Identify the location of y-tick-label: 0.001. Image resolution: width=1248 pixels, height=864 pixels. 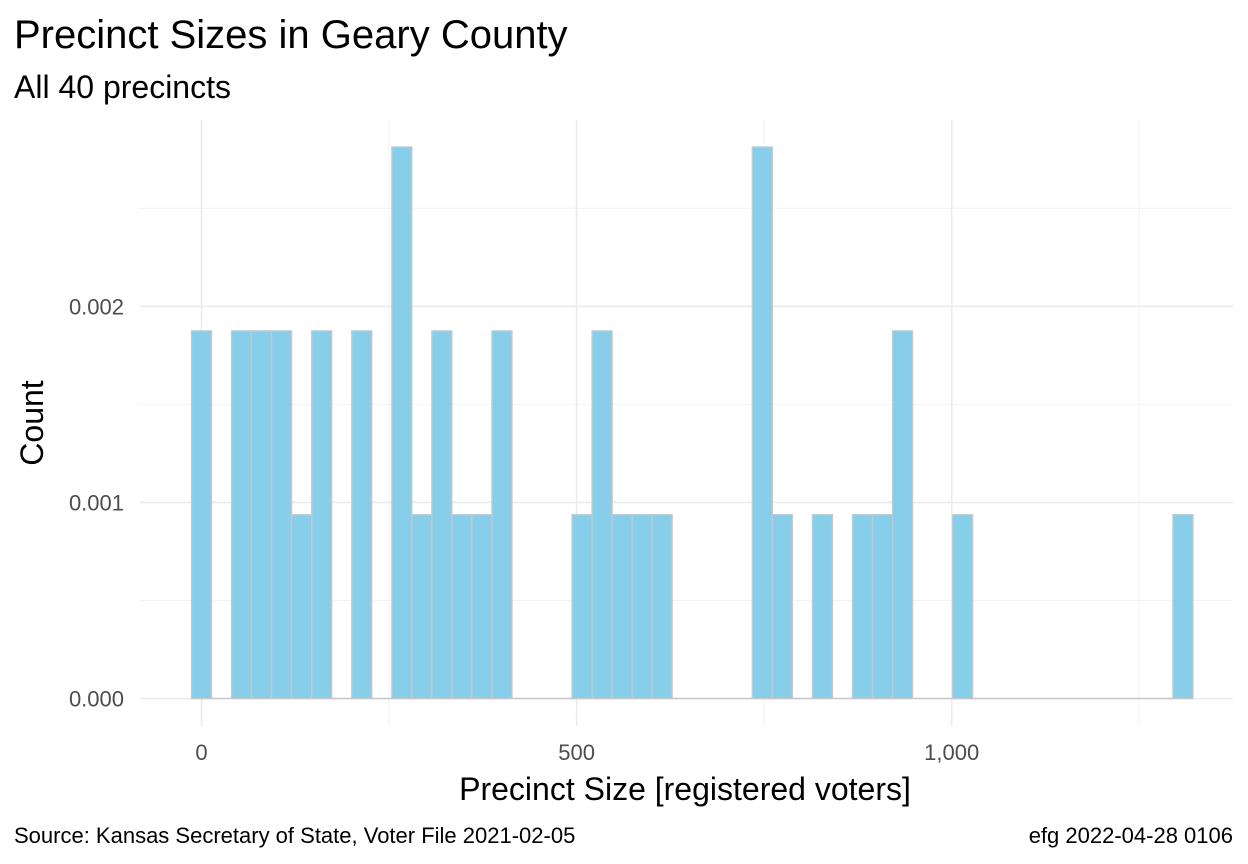
(96, 502).